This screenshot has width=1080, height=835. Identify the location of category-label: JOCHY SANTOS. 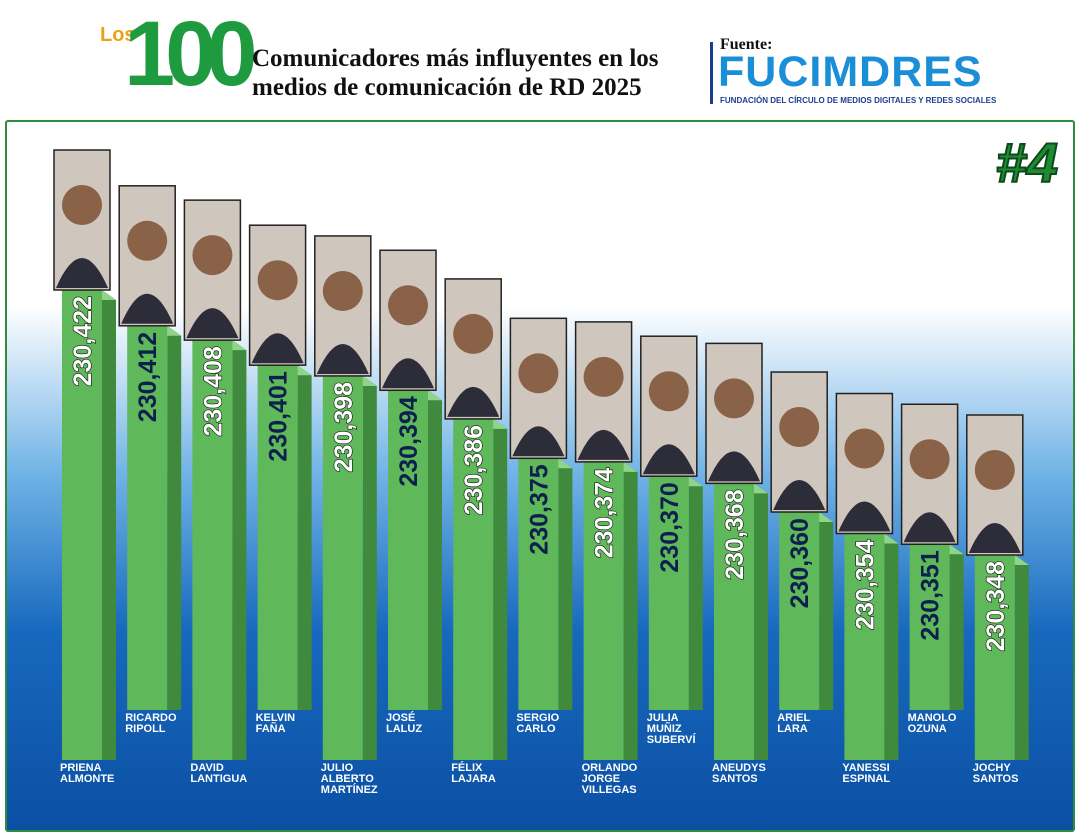
(995, 773).